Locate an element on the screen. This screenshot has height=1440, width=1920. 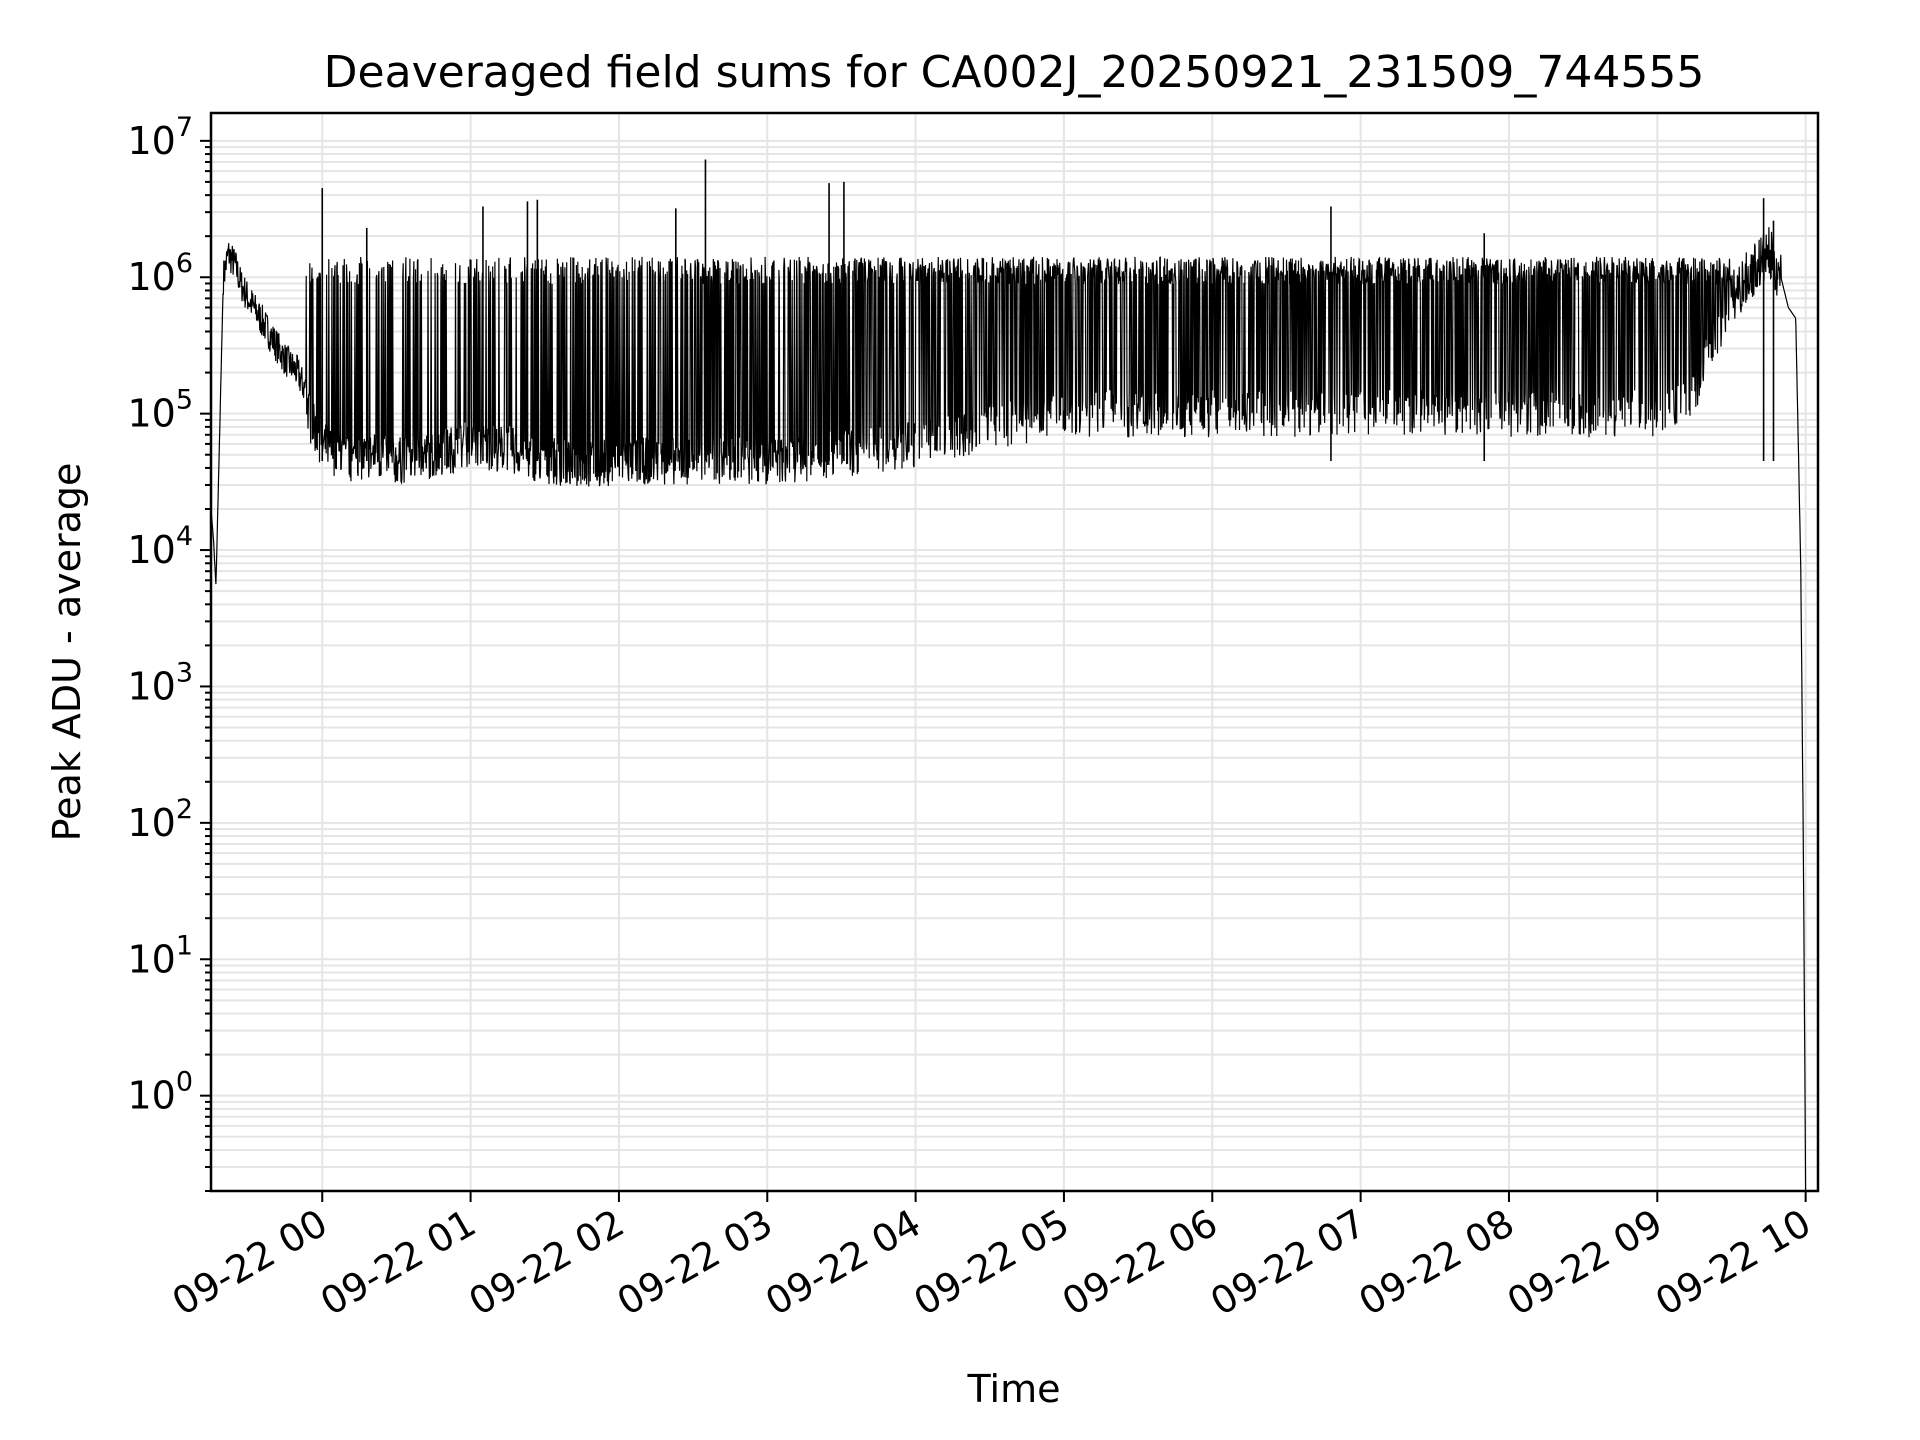
y-tick-label: 10⁴ is located at coordinates (160, 546).